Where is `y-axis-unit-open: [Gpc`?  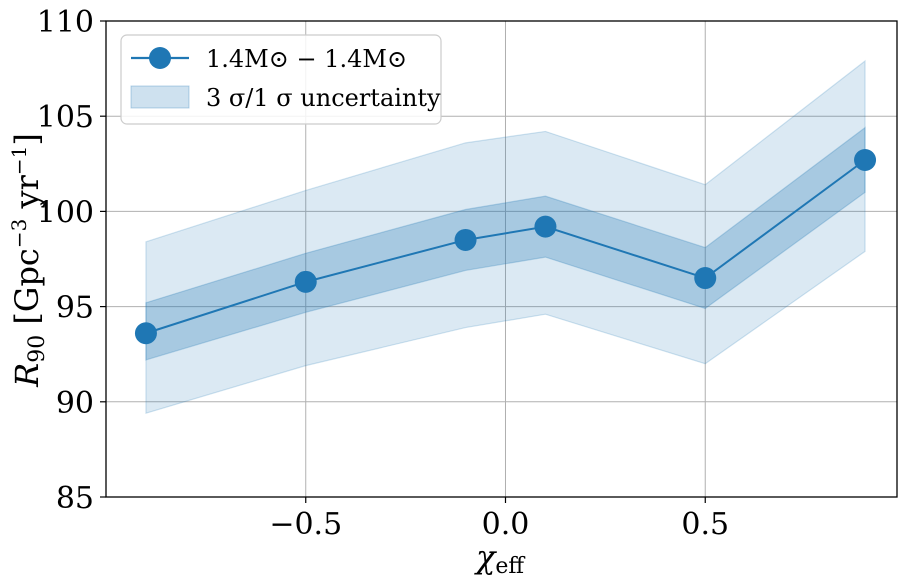 y-axis-unit-open: [Gpc is located at coordinates (27, 291).